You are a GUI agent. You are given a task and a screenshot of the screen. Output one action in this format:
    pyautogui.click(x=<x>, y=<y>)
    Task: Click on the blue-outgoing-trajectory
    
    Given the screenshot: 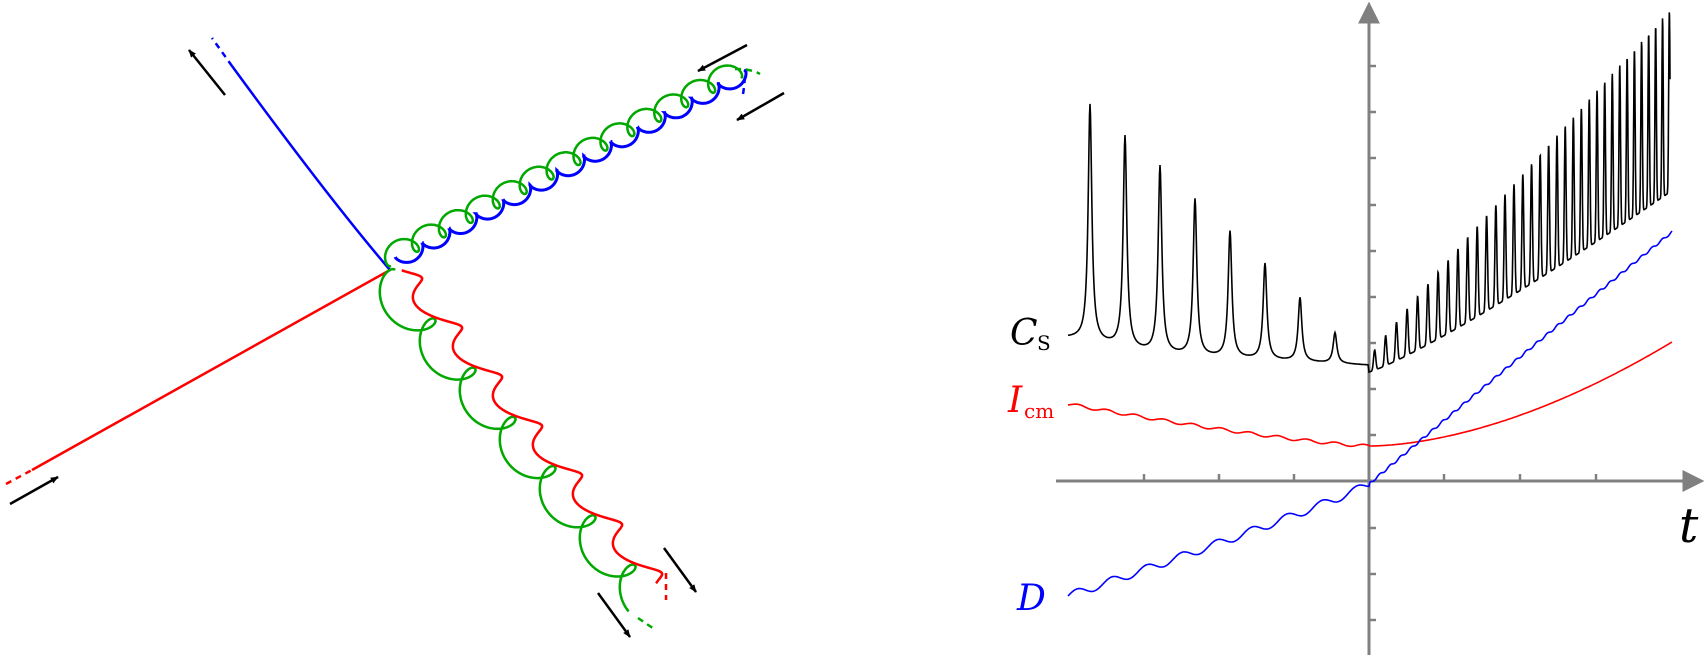 What is the action you would take?
    pyautogui.click(x=310, y=168)
    